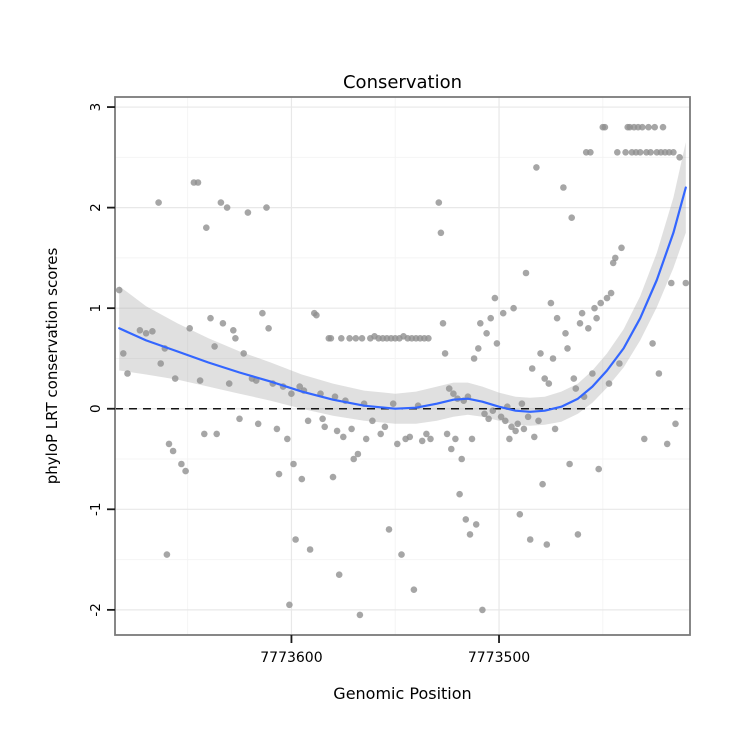  I want to click on y-tick-label: 2, so click(96, 207).